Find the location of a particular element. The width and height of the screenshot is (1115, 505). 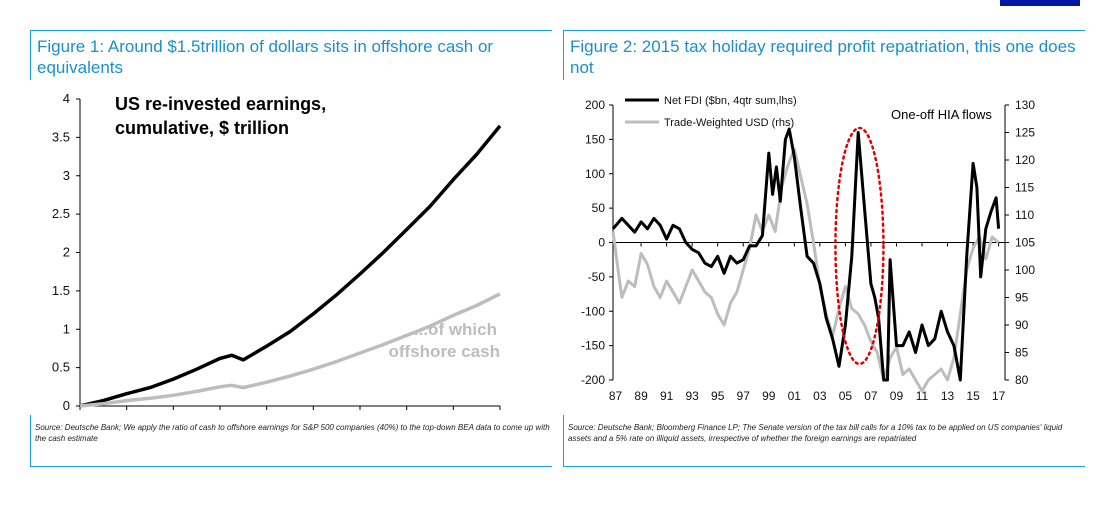

right-y-tick-label: 115 is located at coordinates (1024, 188).